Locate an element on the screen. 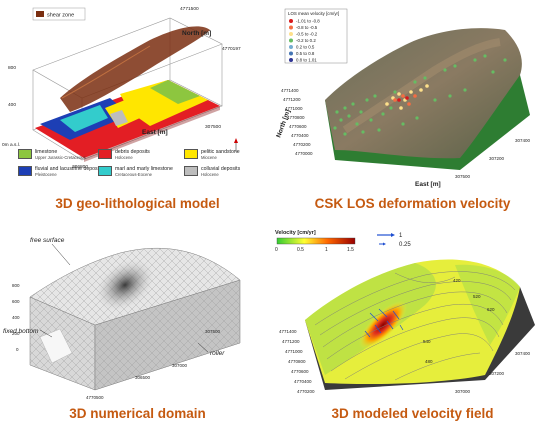 This screenshot has height=432, width=550. north-tick: 4770400 is located at coordinates (303, 381).